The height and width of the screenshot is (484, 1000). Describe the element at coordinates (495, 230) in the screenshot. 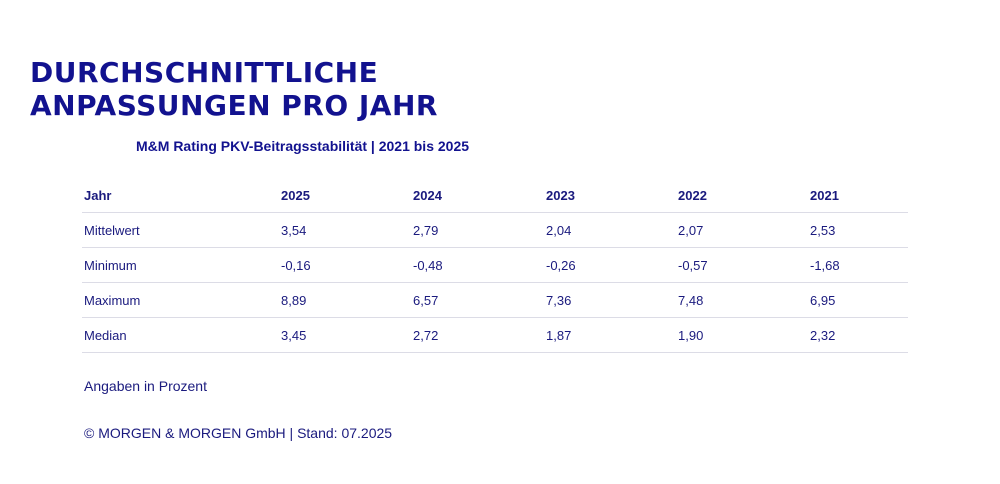

I see `table-row-mittelwert: Mittelwert 3,54 2,79 2,04 2,07 2,53` at that location.